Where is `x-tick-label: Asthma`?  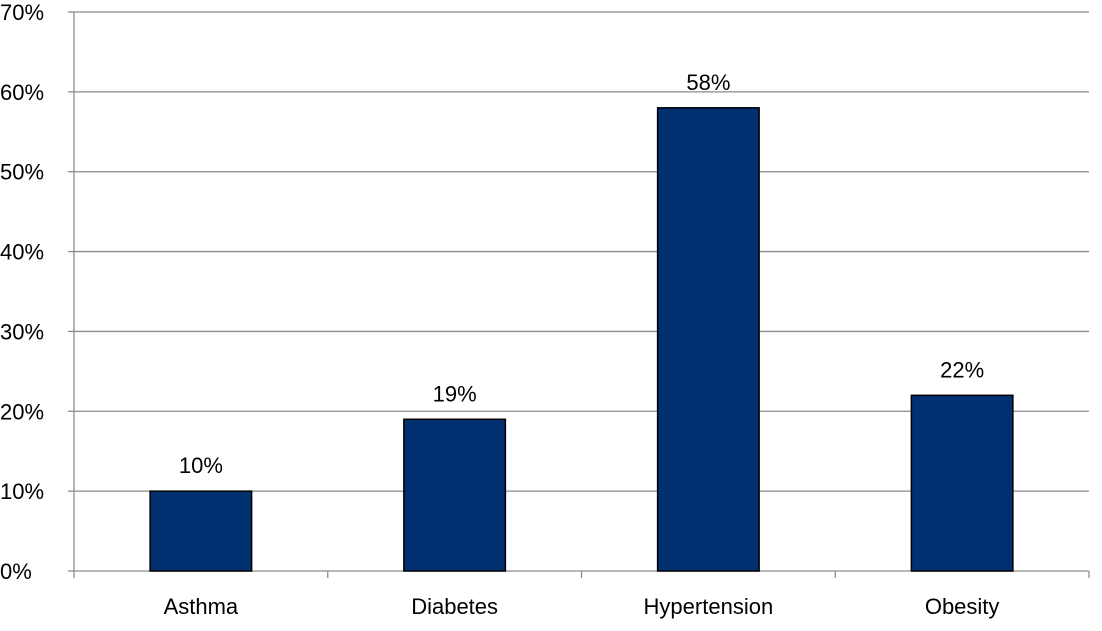 x-tick-label: Asthma is located at coordinates (201, 606).